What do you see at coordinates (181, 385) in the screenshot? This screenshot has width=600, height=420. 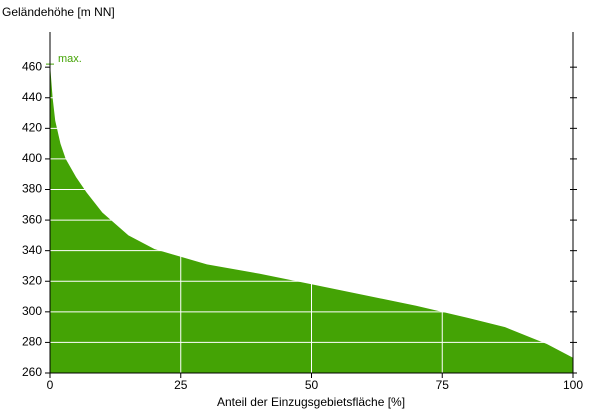 I see `x-tick-label: 25` at bounding box center [181, 385].